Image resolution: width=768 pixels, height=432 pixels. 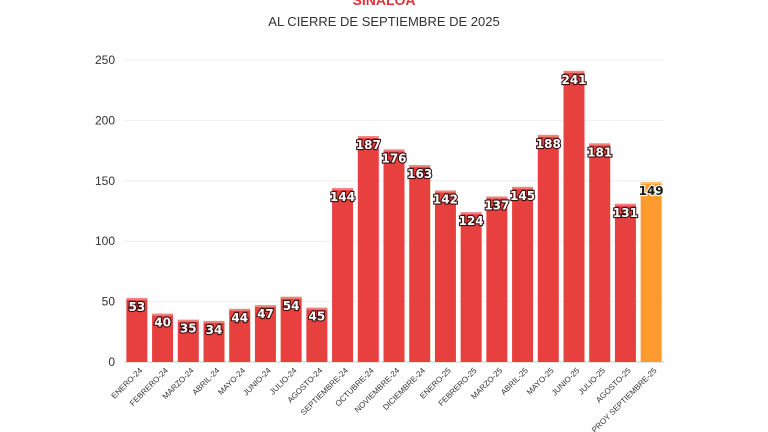 What do you see at coordinates (599, 152) in the screenshot?
I see `data-label: 181` at bounding box center [599, 152].